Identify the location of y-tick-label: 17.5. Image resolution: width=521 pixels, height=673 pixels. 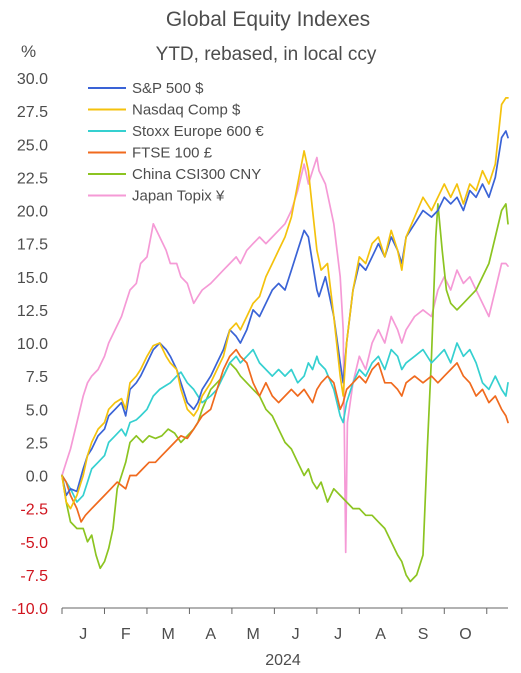
(32, 245).